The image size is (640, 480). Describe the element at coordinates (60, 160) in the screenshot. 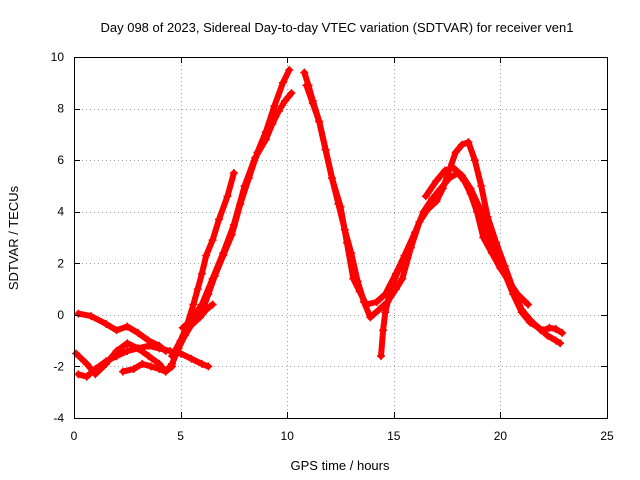

I see `y-tick-label: 6` at that location.